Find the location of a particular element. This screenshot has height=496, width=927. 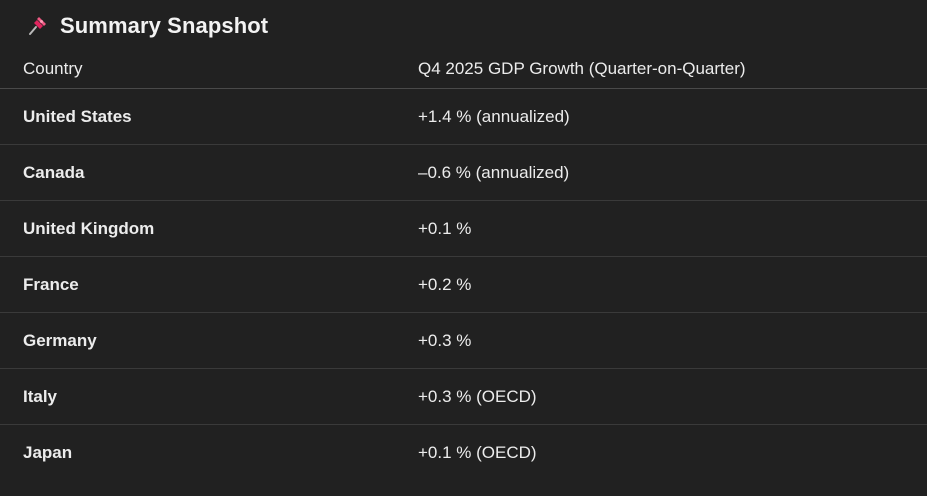

growth-cell: +0.3 % is located at coordinates (445, 340).